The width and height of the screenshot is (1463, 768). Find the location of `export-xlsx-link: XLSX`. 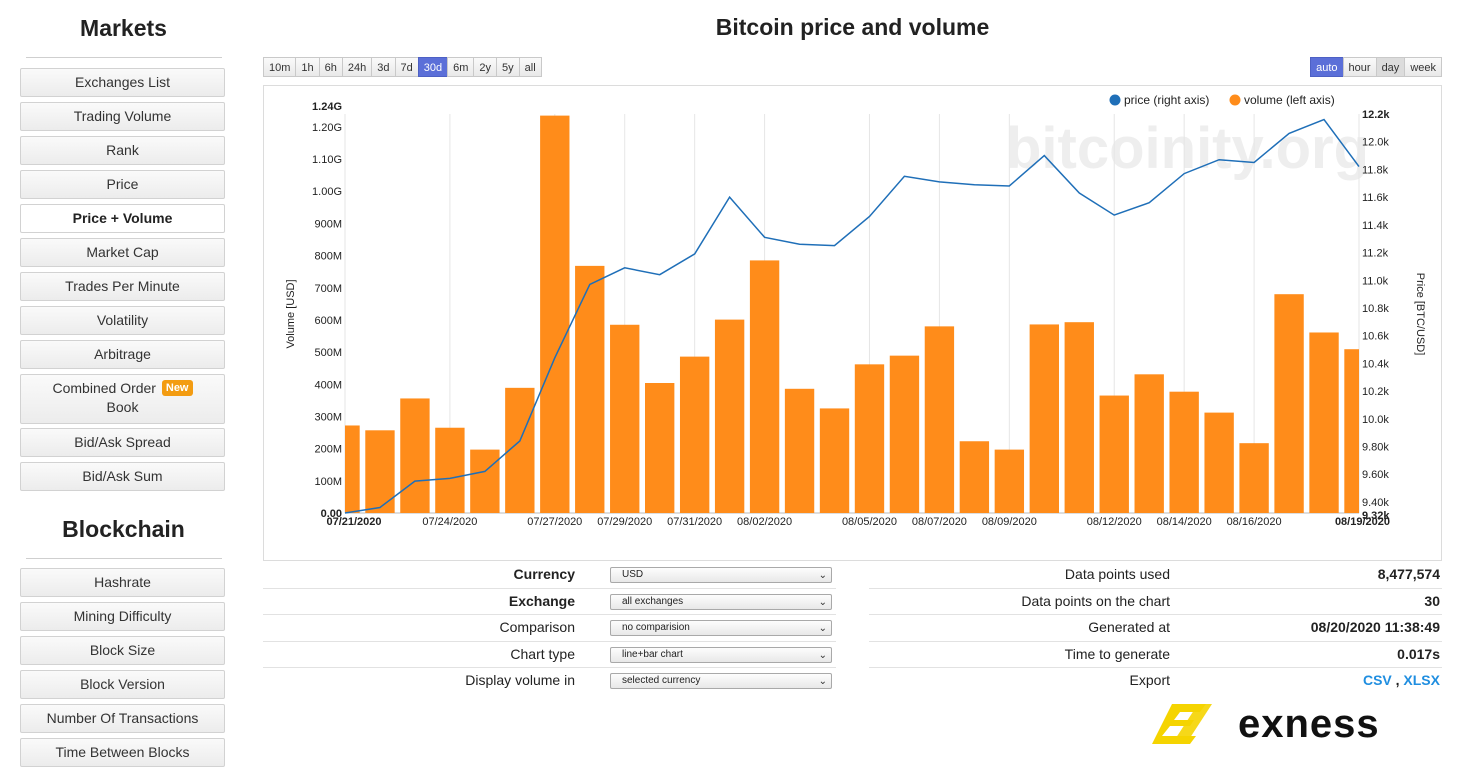

export-xlsx-link: XLSX is located at coordinates (1421, 680).